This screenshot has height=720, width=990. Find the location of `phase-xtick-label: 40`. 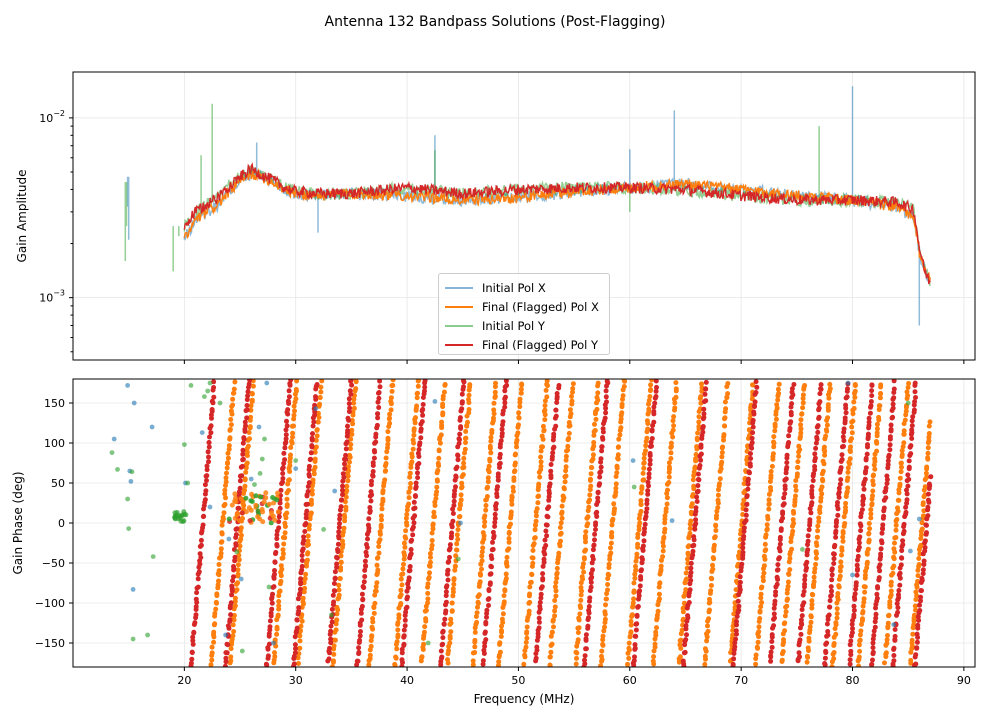

phase-xtick-label: 40 is located at coordinates (407, 680).